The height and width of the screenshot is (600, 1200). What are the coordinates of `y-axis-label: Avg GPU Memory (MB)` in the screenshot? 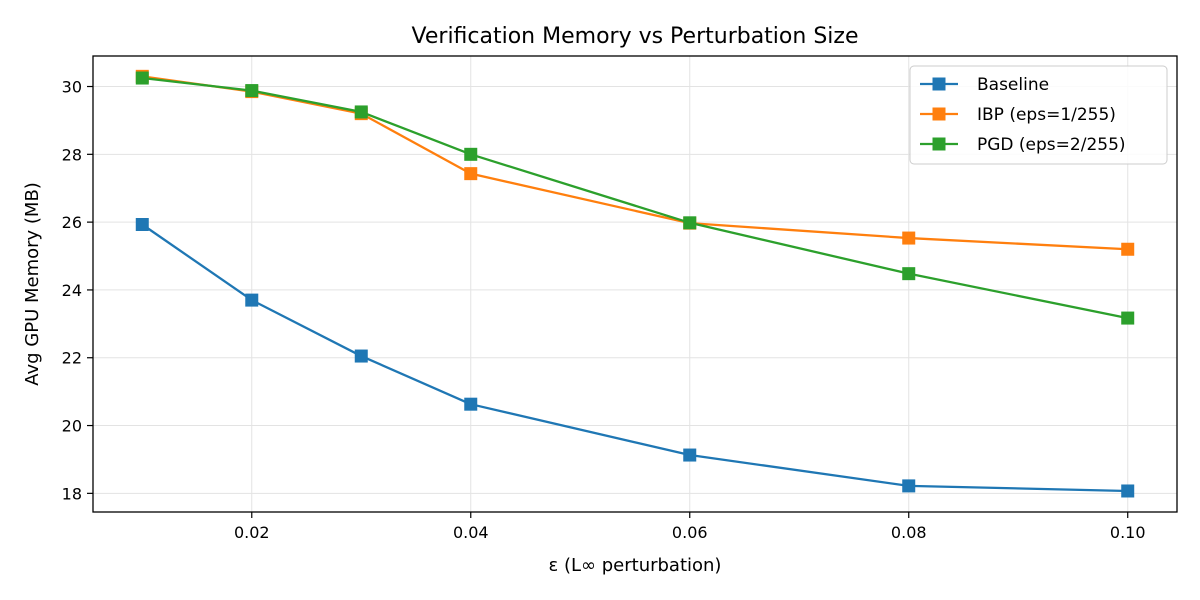 It's located at (32, 284).